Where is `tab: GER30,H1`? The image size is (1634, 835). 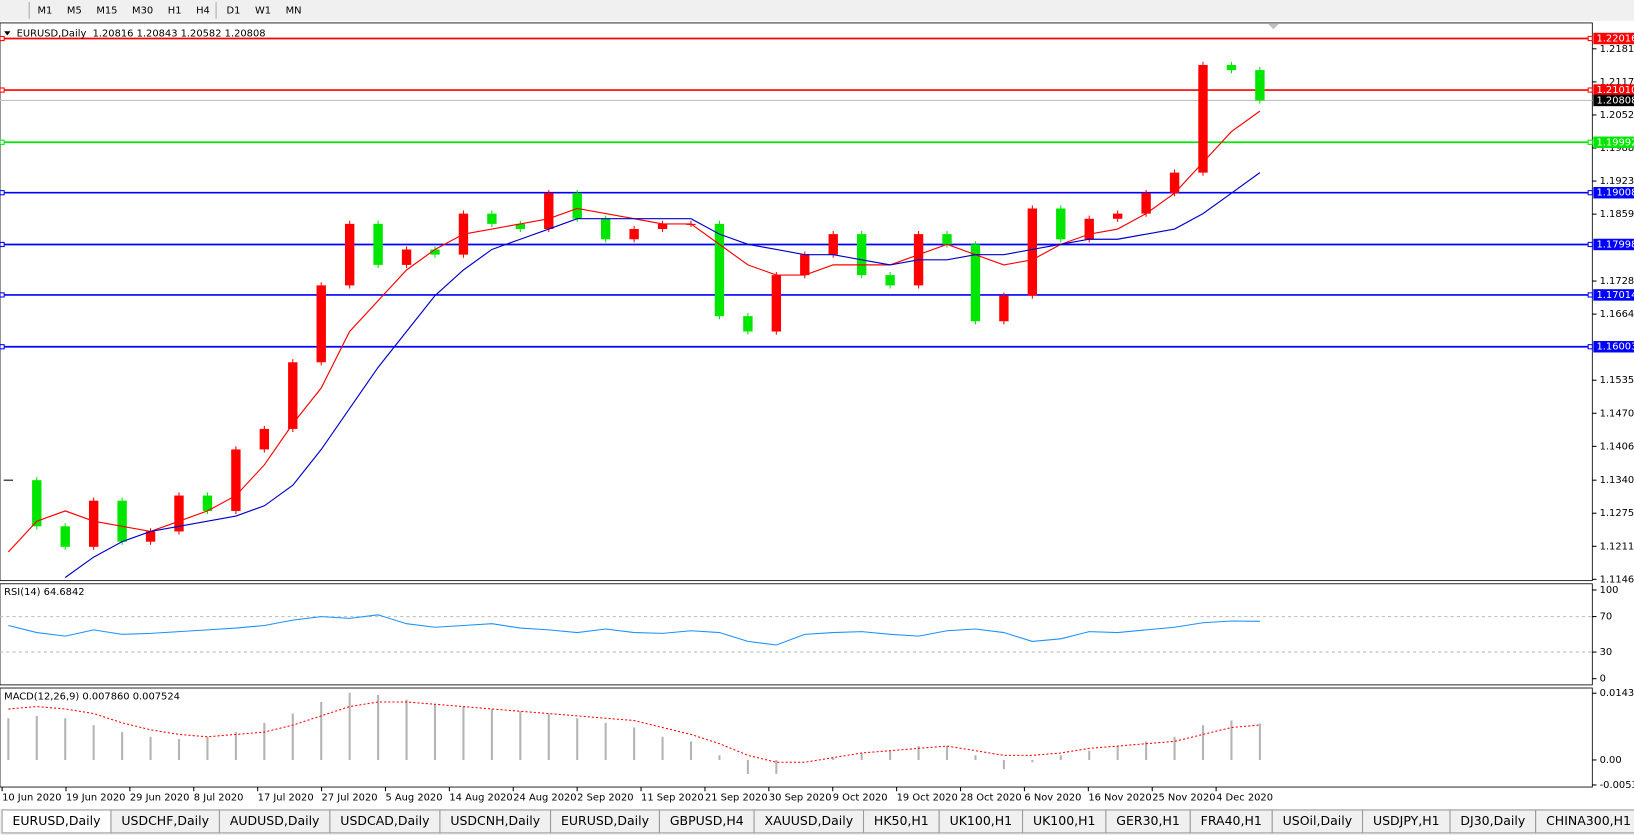 tab: GER30,H1 is located at coordinates (1148, 821).